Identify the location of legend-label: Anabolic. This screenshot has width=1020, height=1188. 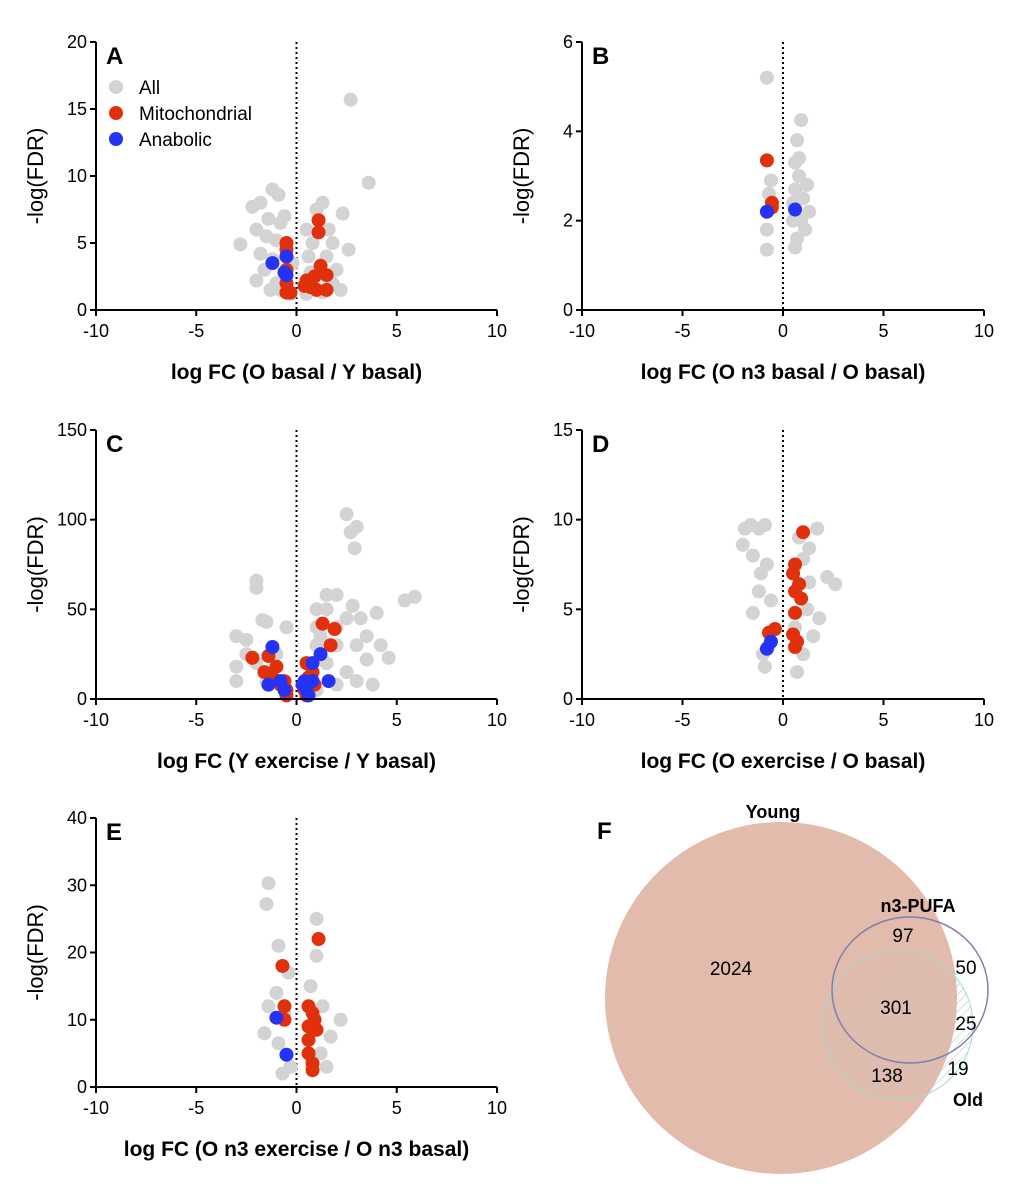
(175, 140).